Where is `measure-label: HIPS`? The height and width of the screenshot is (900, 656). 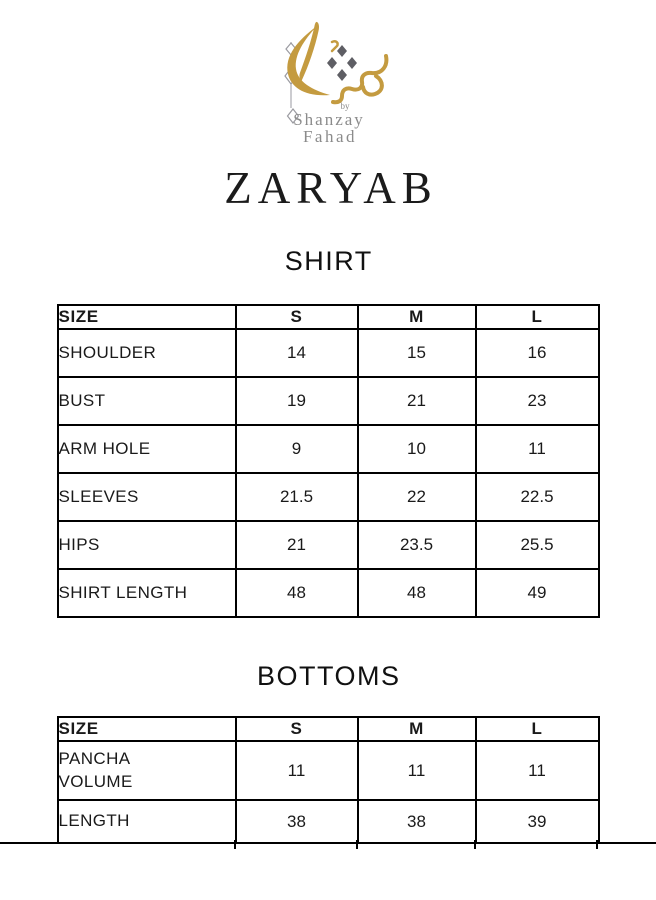
measure-label: HIPS is located at coordinates (146, 545).